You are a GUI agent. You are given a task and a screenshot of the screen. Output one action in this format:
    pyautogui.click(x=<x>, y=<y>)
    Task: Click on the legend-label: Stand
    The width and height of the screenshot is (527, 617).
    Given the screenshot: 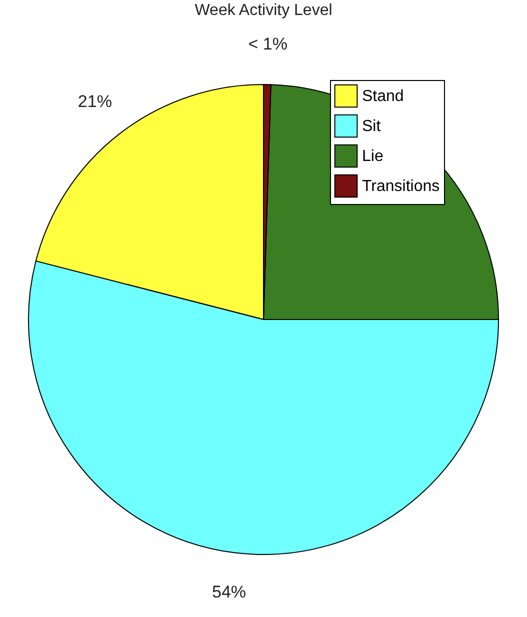 What is the action you would take?
    pyautogui.click(x=383, y=96)
    